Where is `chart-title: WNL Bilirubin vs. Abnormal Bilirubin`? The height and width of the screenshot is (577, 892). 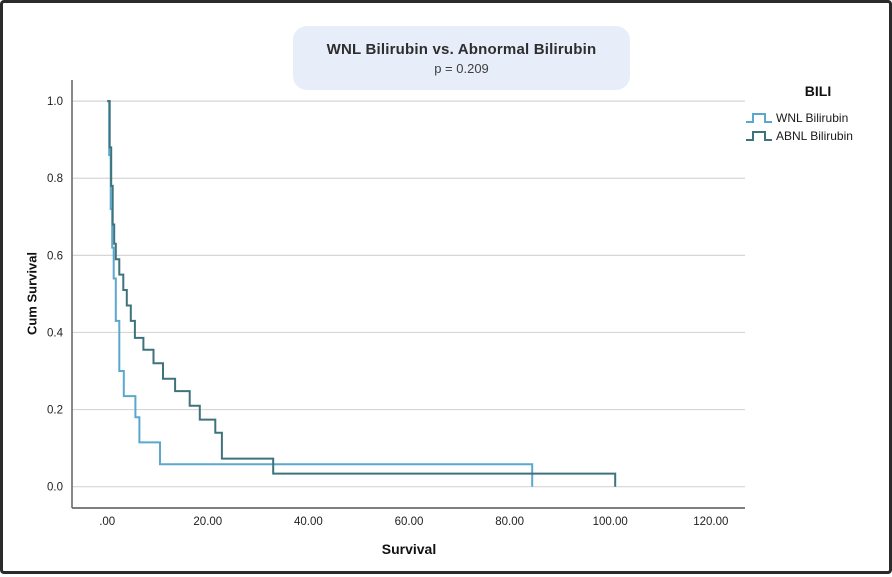 chart-title: WNL Bilirubin vs. Abnormal Bilirubin is located at coordinates (461, 49).